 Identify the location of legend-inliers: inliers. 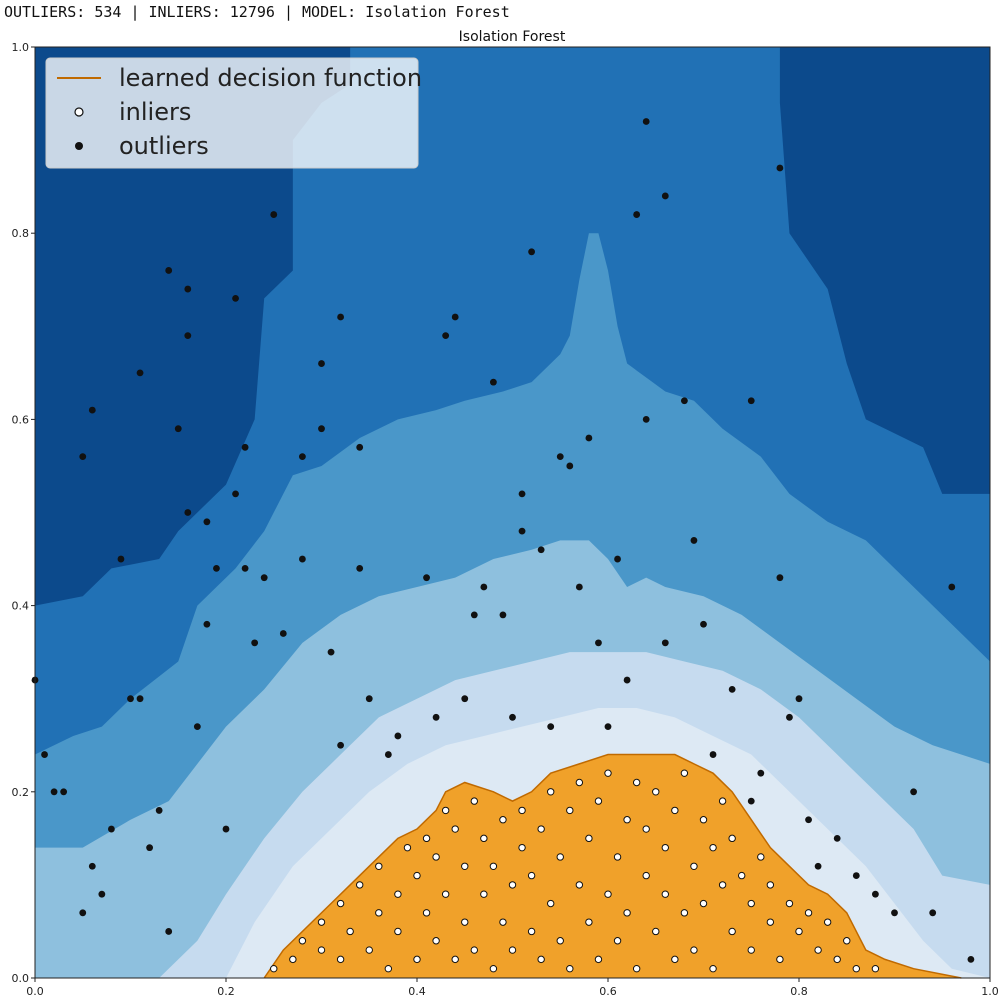
(155, 112).